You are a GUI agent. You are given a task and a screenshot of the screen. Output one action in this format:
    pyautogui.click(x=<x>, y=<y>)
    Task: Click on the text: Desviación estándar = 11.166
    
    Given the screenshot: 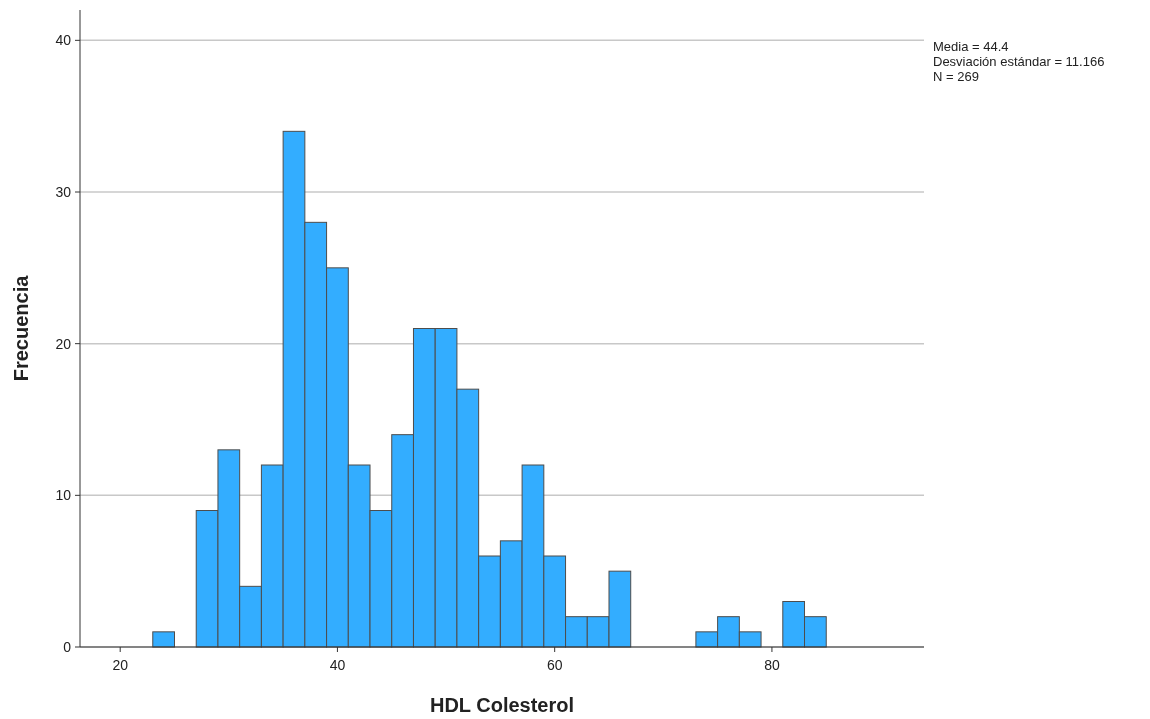 What is the action you would take?
    pyautogui.click(x=1019, y=61)
    